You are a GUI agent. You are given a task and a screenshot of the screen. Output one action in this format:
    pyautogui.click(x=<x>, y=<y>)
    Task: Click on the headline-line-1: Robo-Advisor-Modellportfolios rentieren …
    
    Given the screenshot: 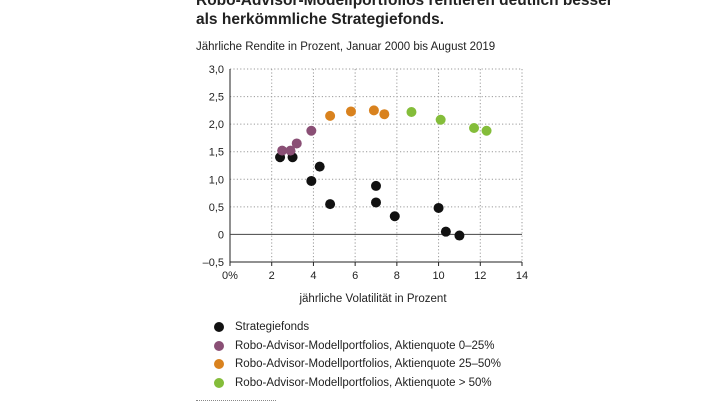 What is the action you would take?
    pyautogui.click(x=404, y=4)
    